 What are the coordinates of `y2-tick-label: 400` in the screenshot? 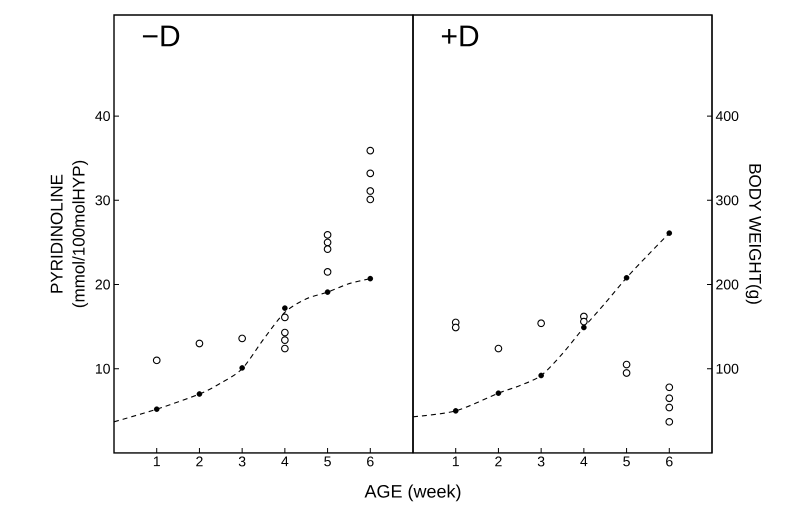 It's located at (727, 116).